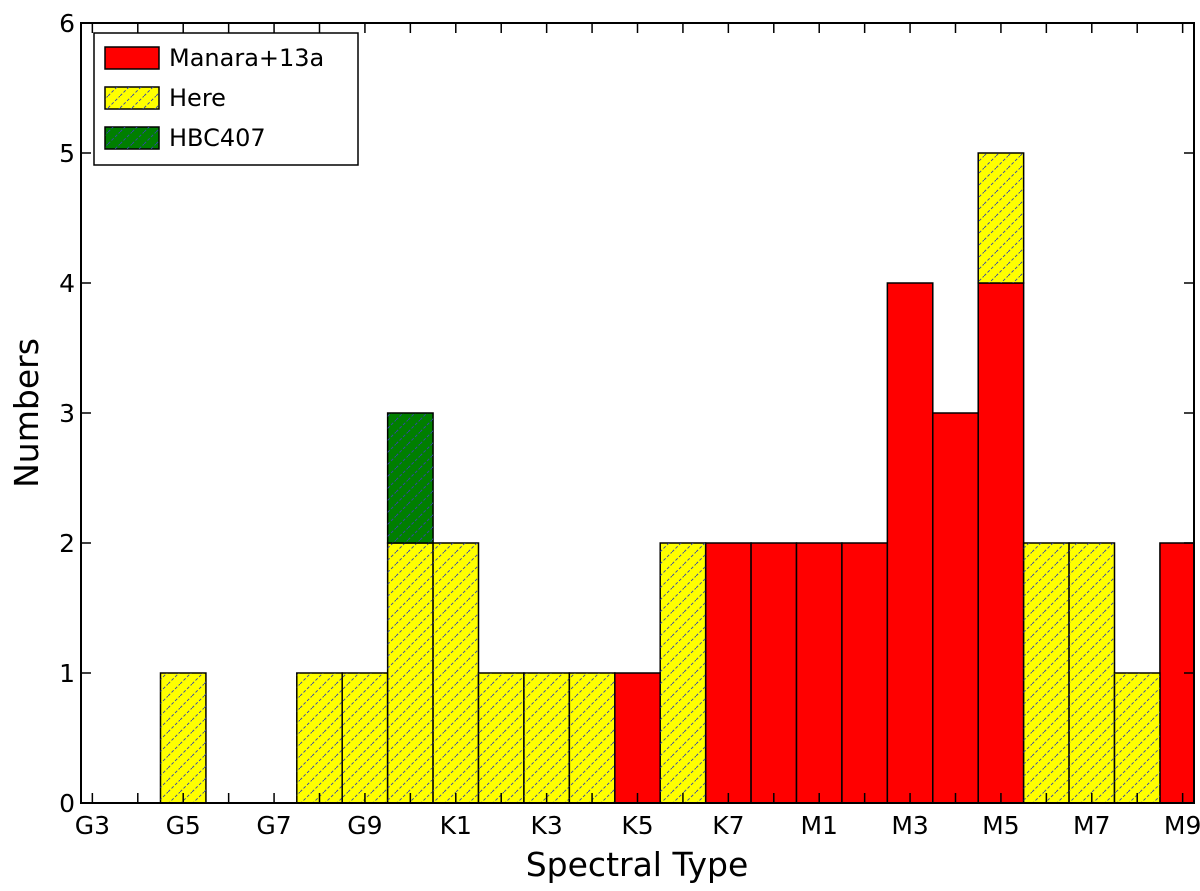 This screenshot has width=1200, height=891. Describe the element at coordinates (92, 825) in the screenshot. I see `x-tick-label: G3` at that location.